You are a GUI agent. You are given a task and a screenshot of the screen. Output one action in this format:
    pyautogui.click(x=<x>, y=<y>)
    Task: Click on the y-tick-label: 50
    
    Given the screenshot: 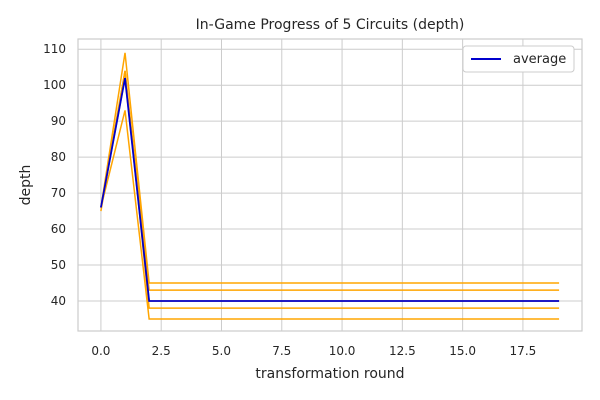 What is the action you would take?
    pyautogui.click(x=58, y=265)
    